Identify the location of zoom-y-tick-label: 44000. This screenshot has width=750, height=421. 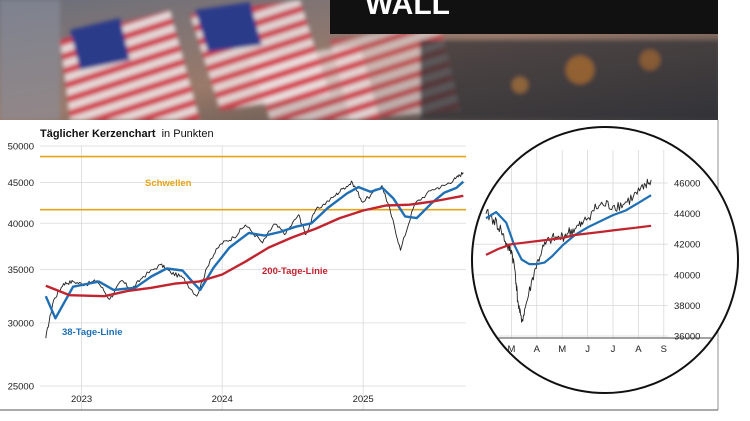
(687, 214).